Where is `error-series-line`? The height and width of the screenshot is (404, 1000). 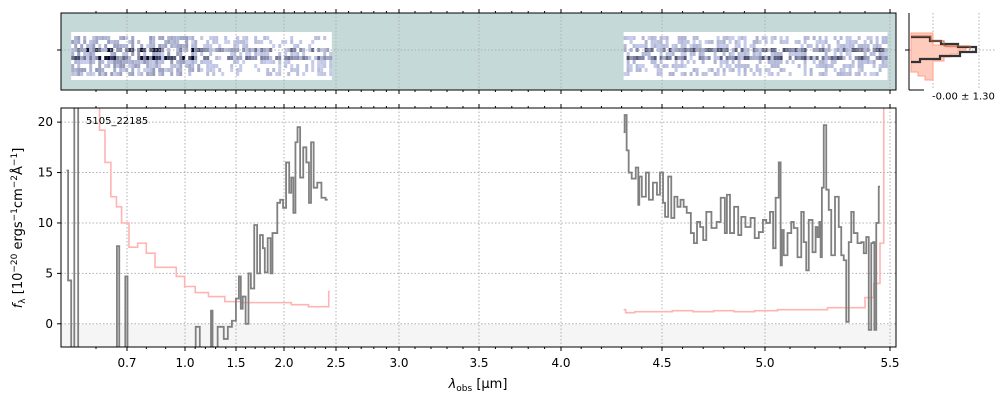
error-series-line is located at coordinates (214, 208).